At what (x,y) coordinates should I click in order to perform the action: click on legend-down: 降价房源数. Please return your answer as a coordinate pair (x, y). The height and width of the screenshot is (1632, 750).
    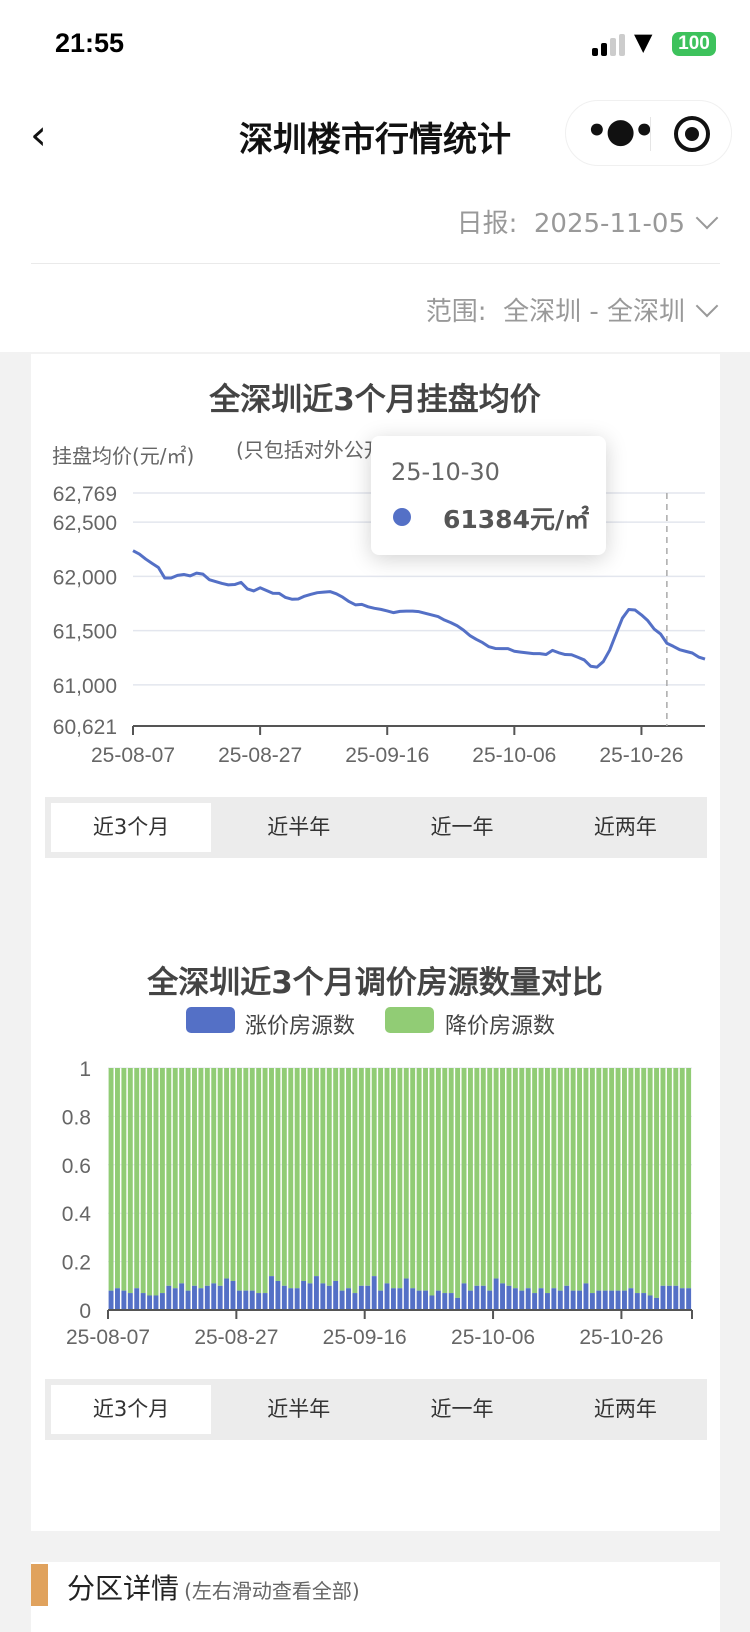
    Looking at the image, I should click on (500, 1024).